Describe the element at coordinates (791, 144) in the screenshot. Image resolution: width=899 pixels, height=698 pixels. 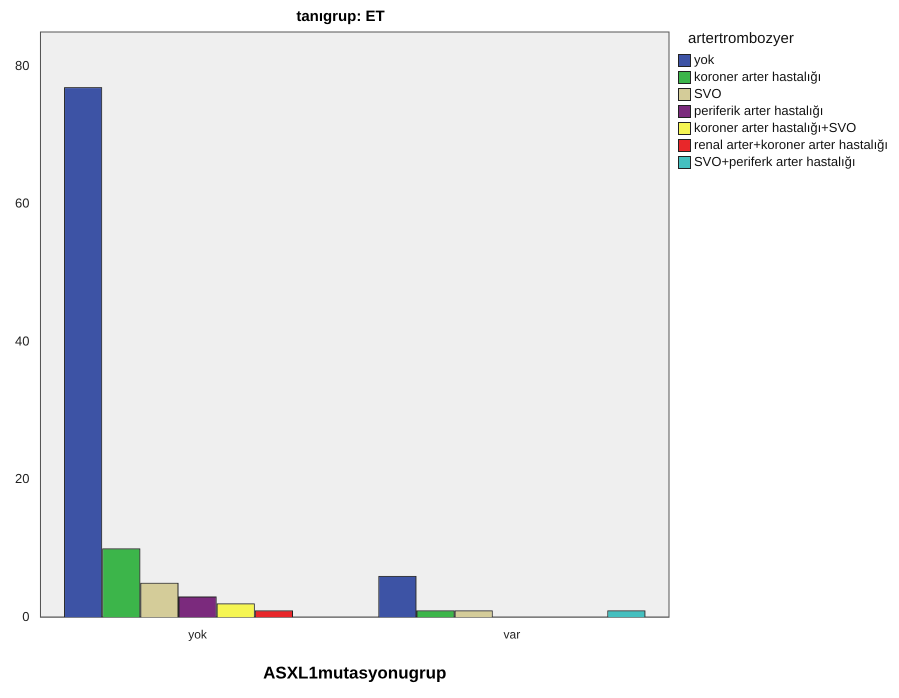
I see `legend-label: renal arter+koroner arter hastalığı` at that location.